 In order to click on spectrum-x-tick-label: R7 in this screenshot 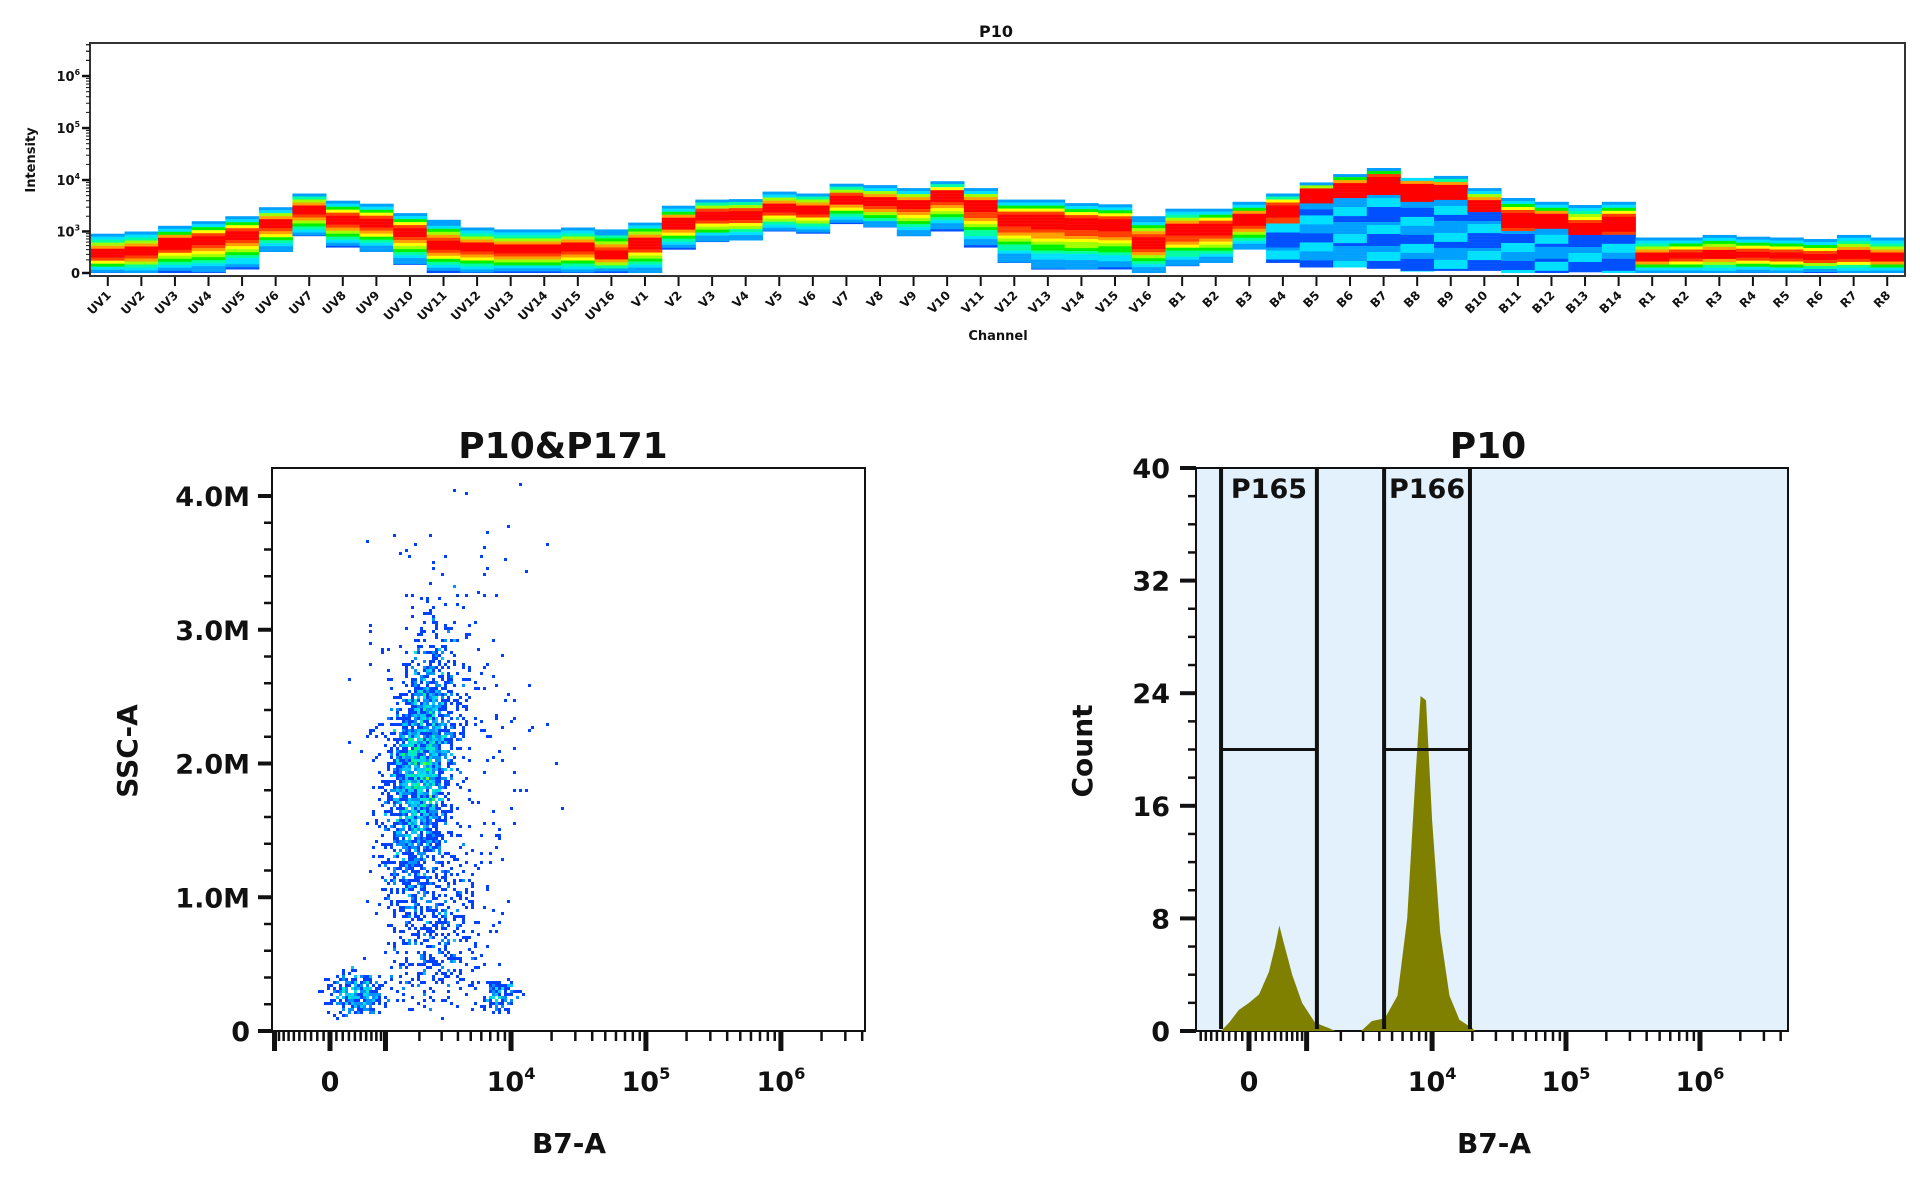, I will do `click(1848, 299)`.